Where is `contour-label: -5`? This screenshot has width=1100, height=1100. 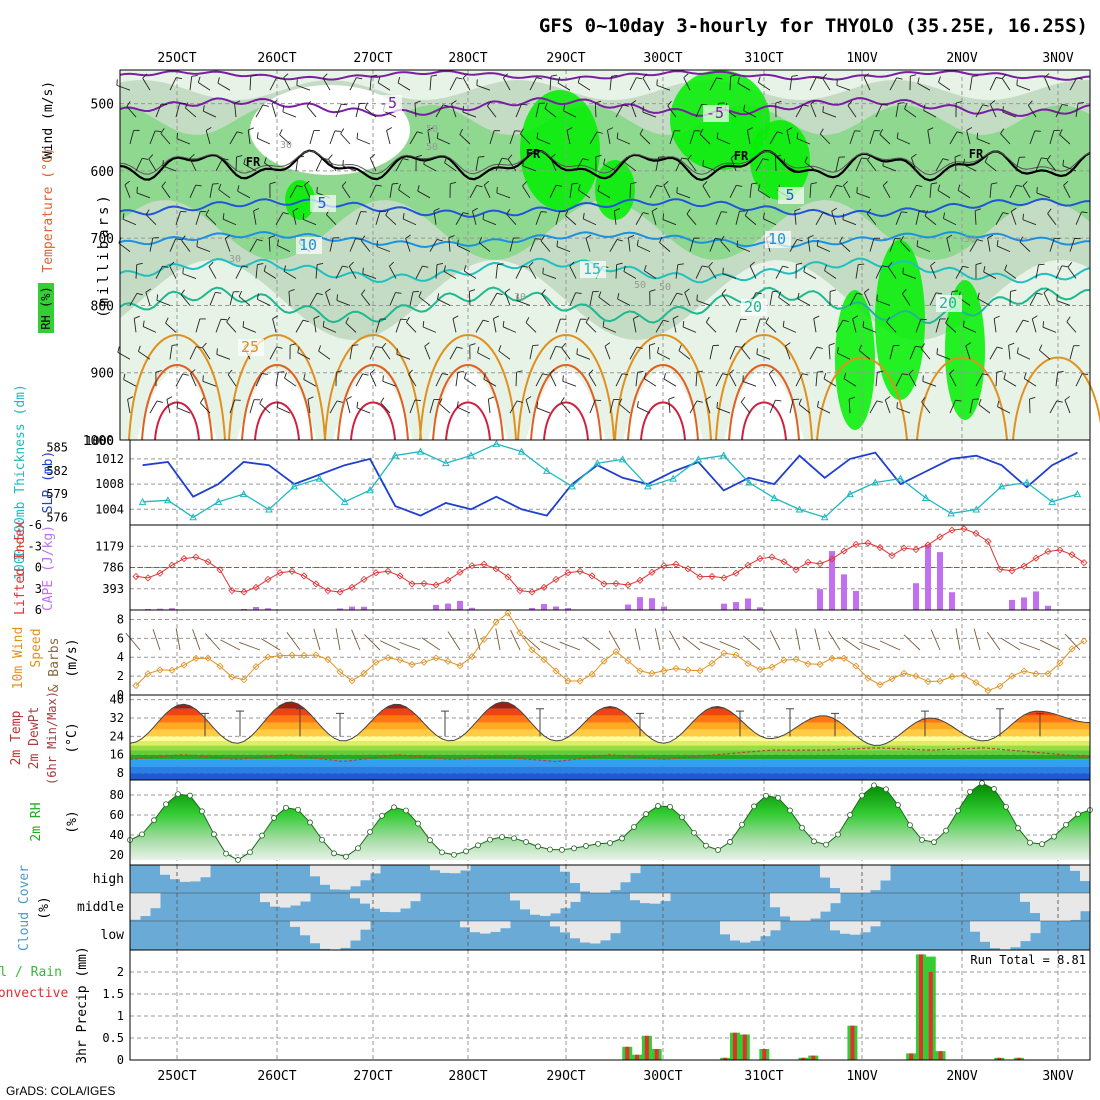 contour-label: -5 is located at coordinates (388, 103).